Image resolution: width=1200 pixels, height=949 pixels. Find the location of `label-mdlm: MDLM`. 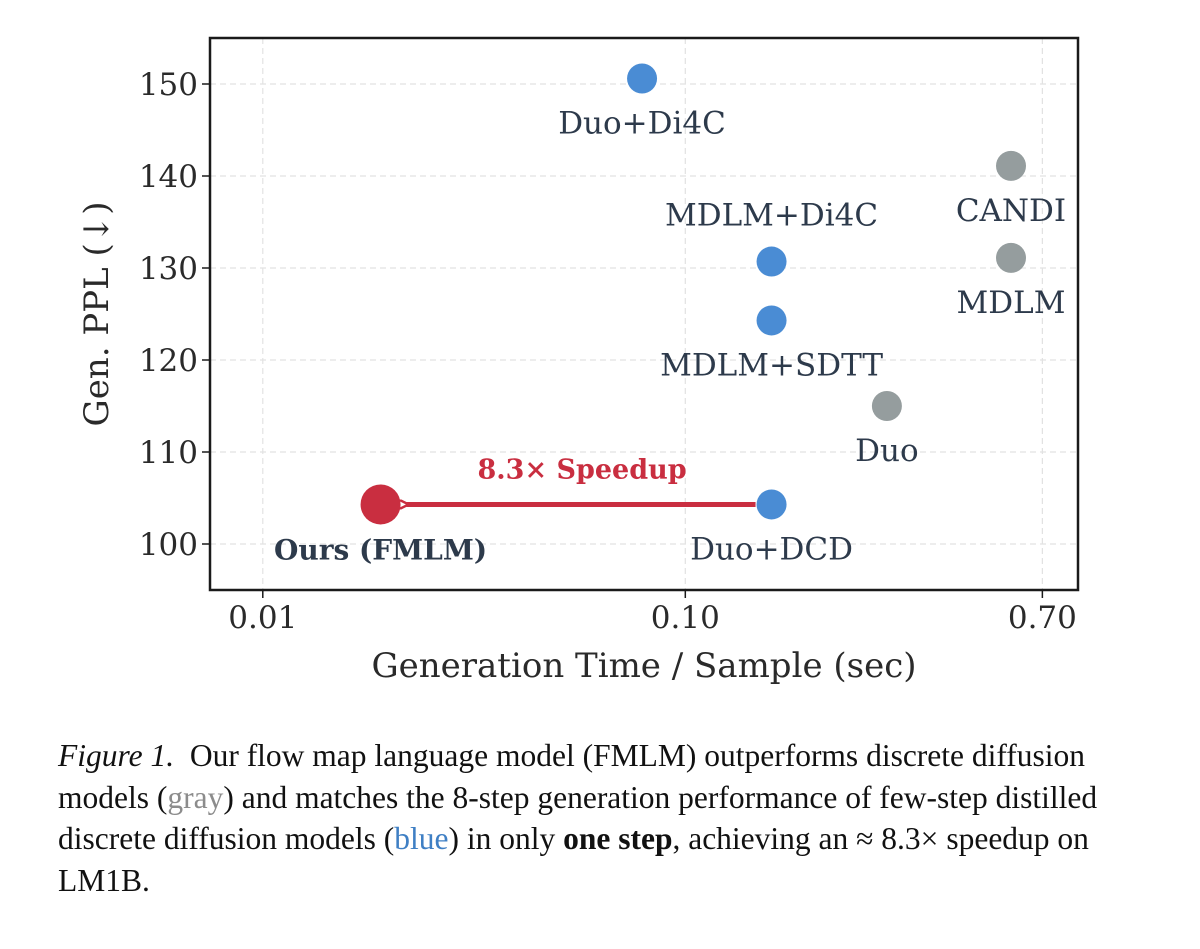

label-mdlm: MDLM is located at coordinates (1011, 303).